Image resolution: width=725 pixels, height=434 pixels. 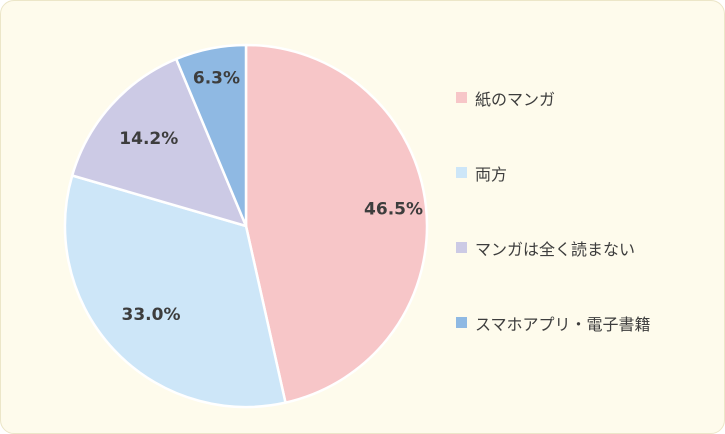 I want to click on legend-item-app-ebook: スマホアプリ・電子書籍, so click(x=553, y=322).